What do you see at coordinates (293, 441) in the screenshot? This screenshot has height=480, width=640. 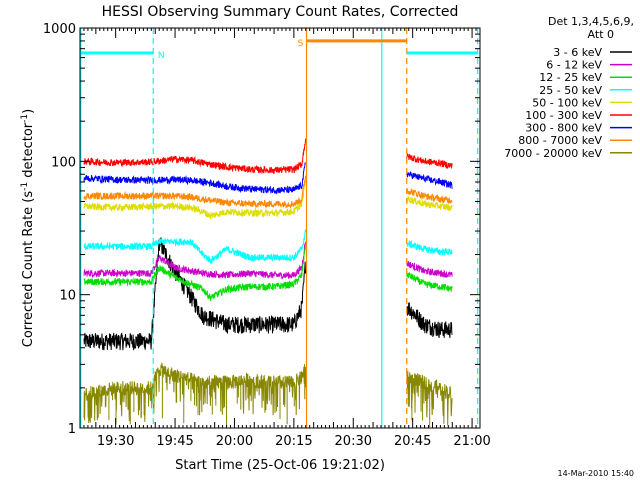 I see `x-tick-label: 20:15` at bounding box center [293, 441].